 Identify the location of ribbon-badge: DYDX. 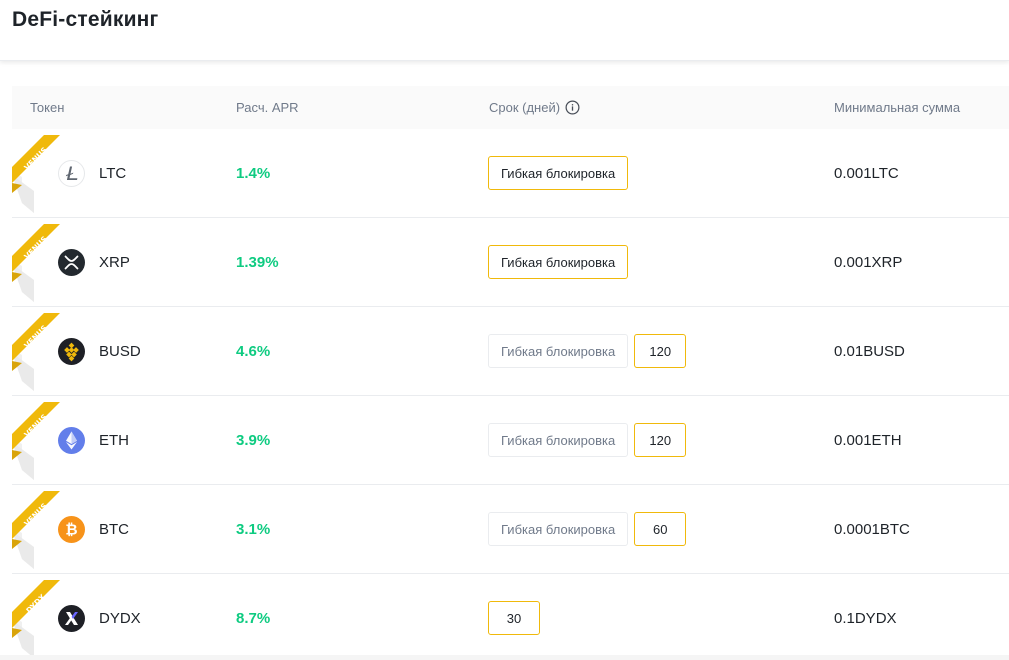
(36, 619).